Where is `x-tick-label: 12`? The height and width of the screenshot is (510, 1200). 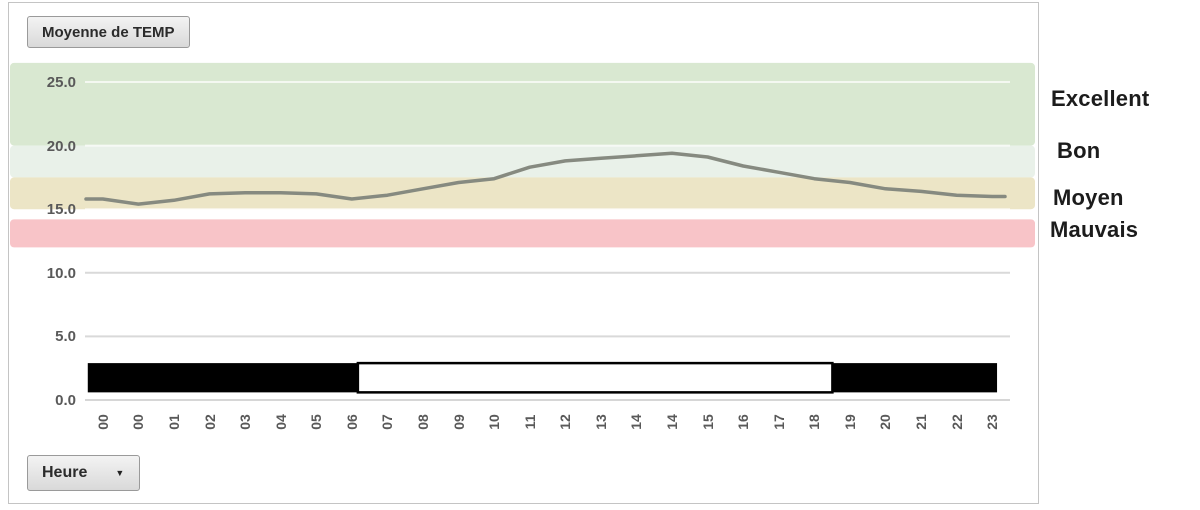
x-tick-label: 12 is located at coordinates (565, 422).